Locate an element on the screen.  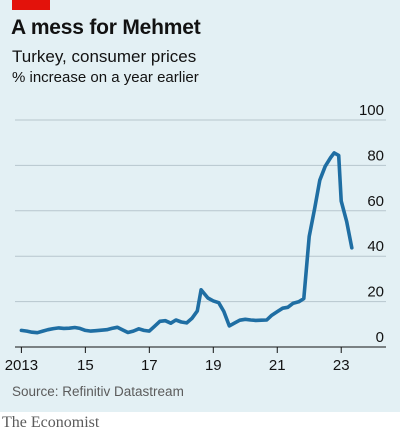
y-tick-label: 100 is located at coordinates (371, 110).